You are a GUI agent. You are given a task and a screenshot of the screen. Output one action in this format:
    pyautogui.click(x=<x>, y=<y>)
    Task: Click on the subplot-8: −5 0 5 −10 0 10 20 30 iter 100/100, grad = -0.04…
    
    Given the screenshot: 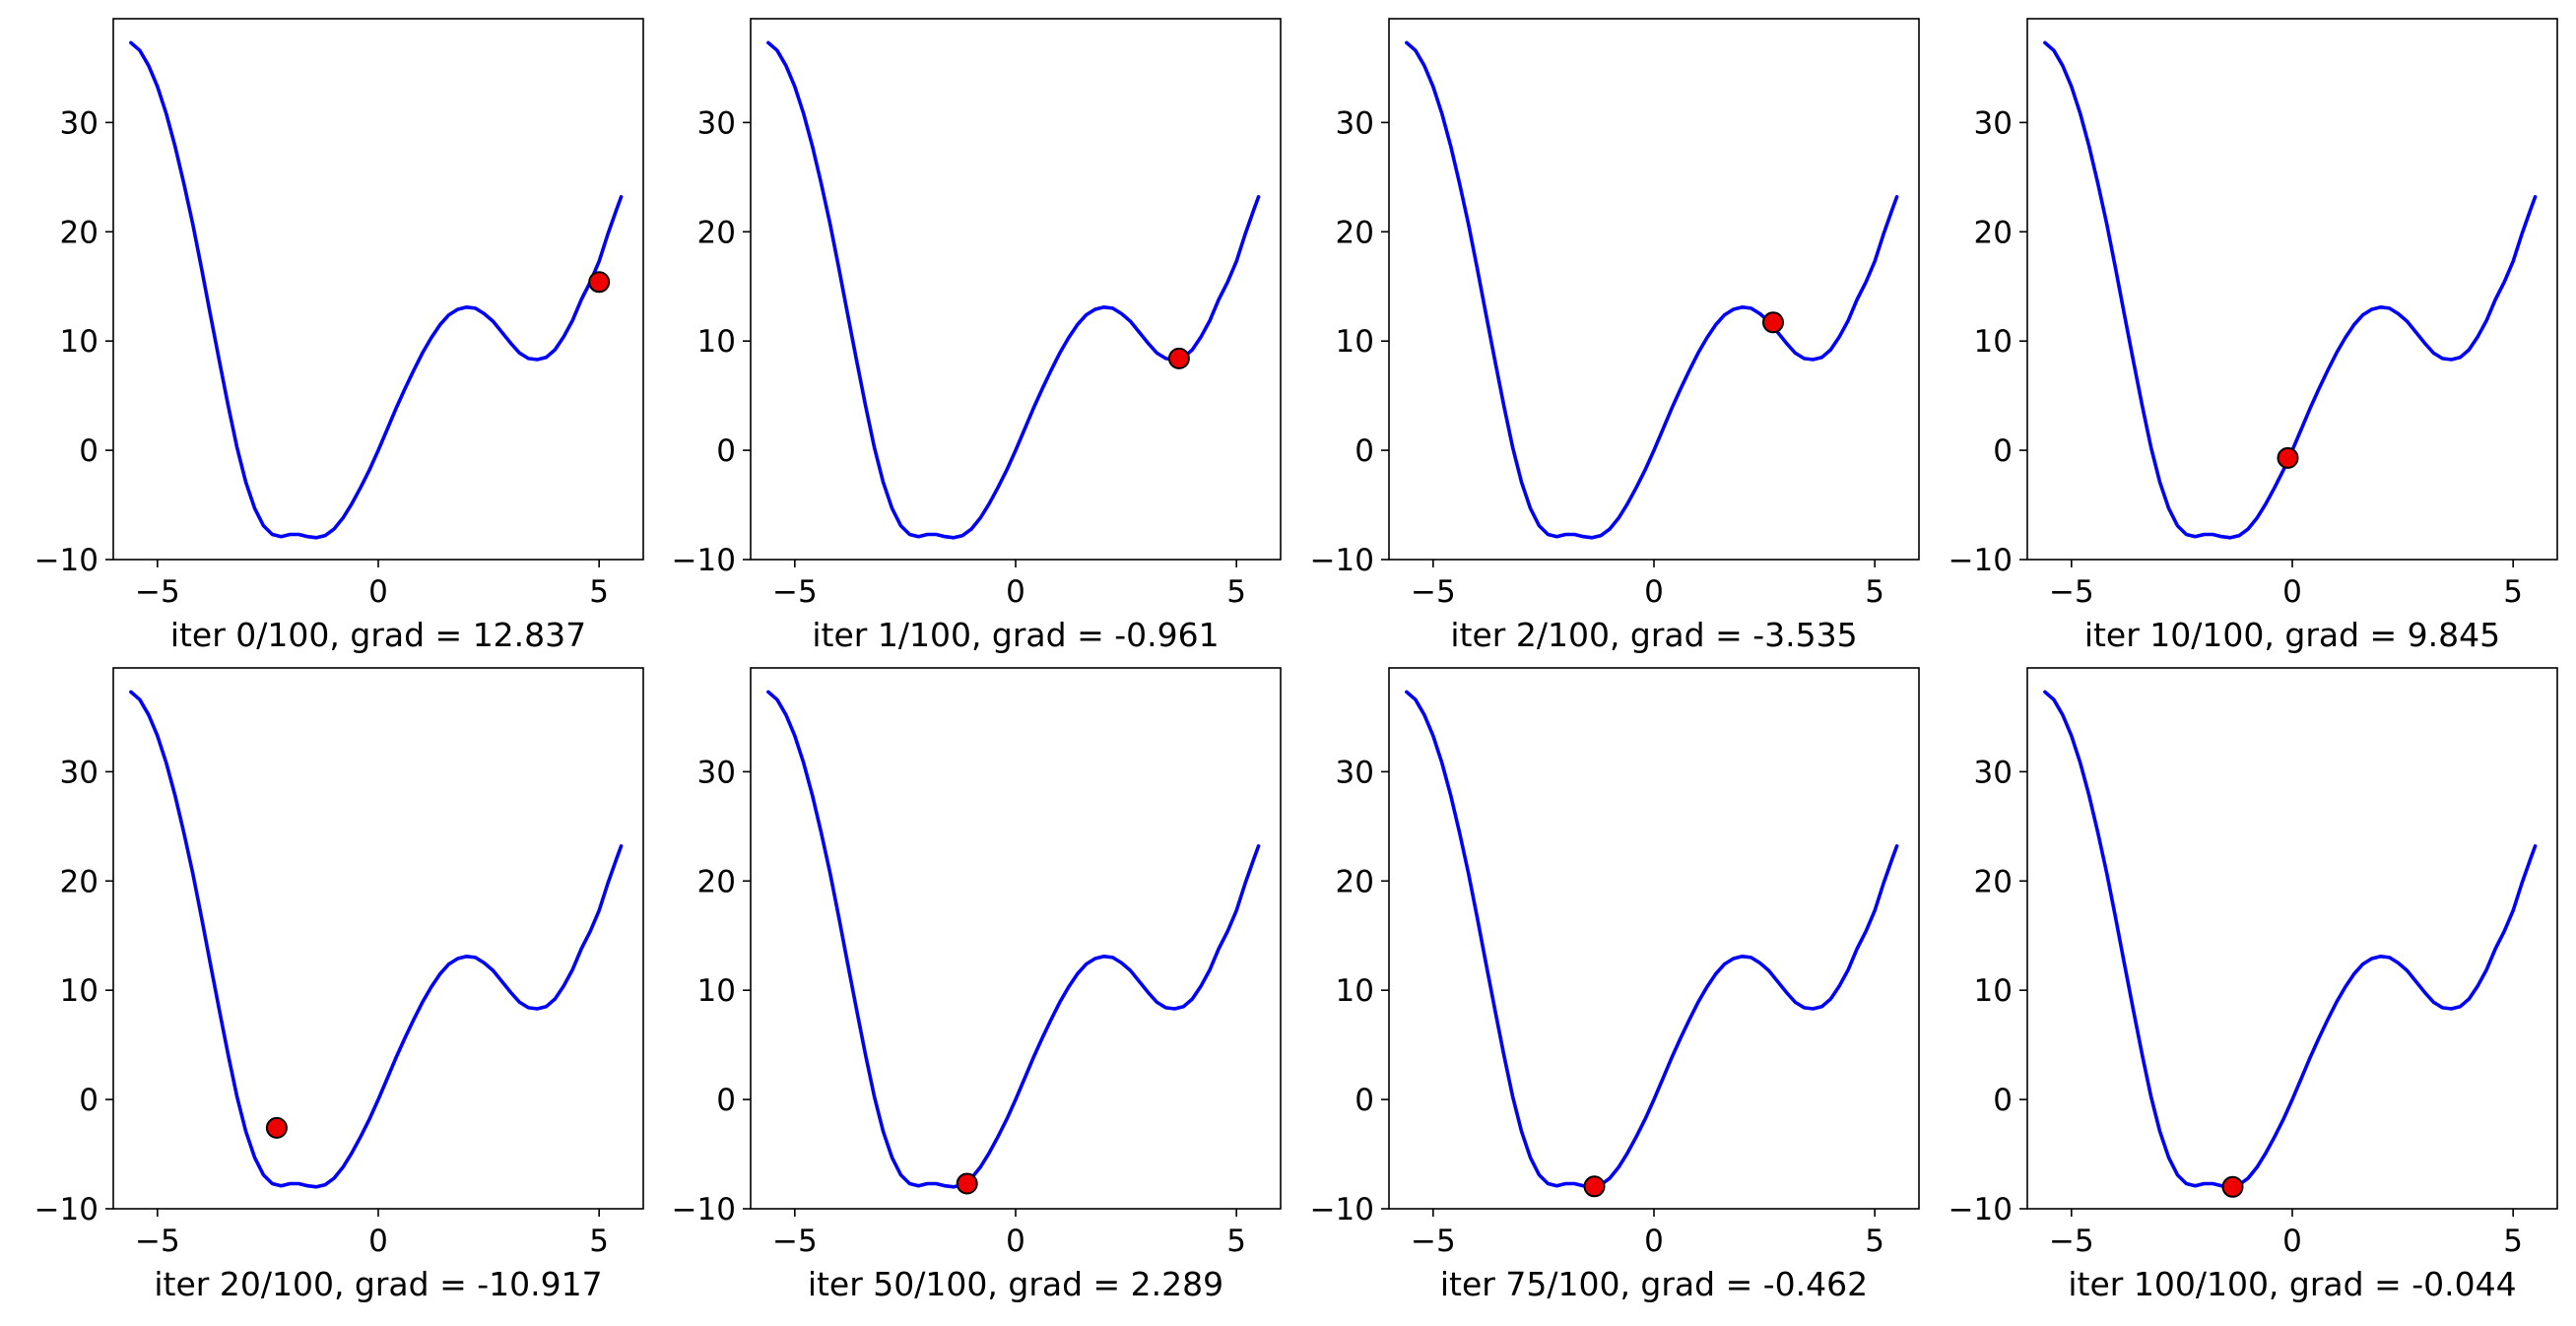 What is the action you would take?
    pyautogui.click(x=2254, y=985)
    